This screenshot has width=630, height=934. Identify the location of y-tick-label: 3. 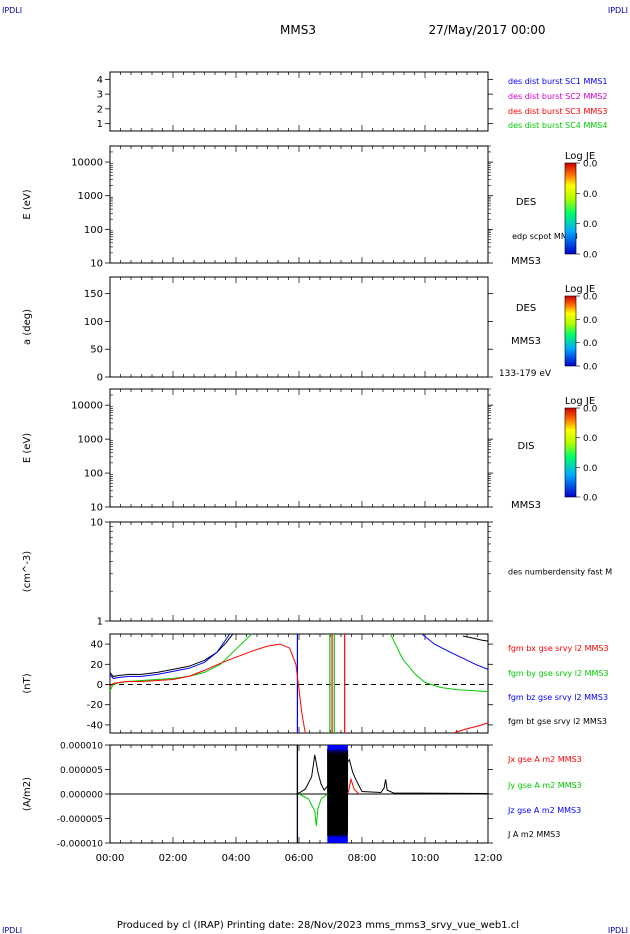
(100, 95).